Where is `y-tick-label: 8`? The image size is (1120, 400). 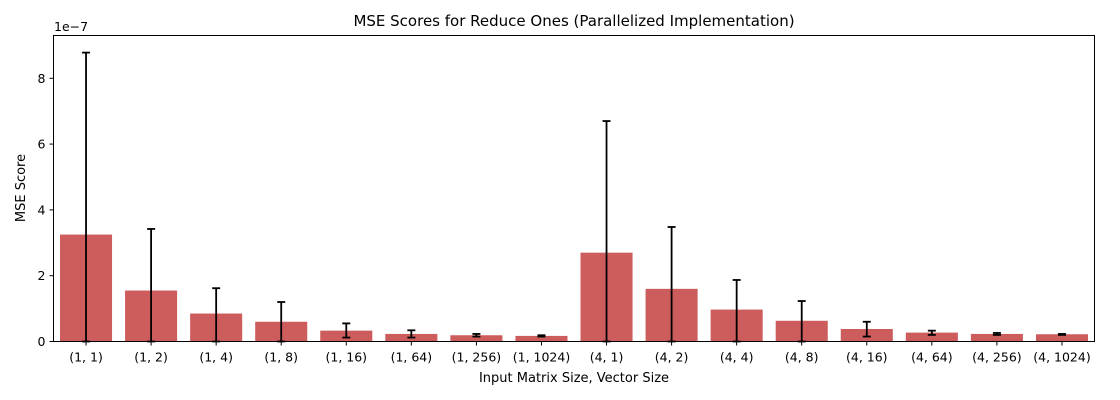
y-tick-label: 8 is located at coordinates (42, 78).